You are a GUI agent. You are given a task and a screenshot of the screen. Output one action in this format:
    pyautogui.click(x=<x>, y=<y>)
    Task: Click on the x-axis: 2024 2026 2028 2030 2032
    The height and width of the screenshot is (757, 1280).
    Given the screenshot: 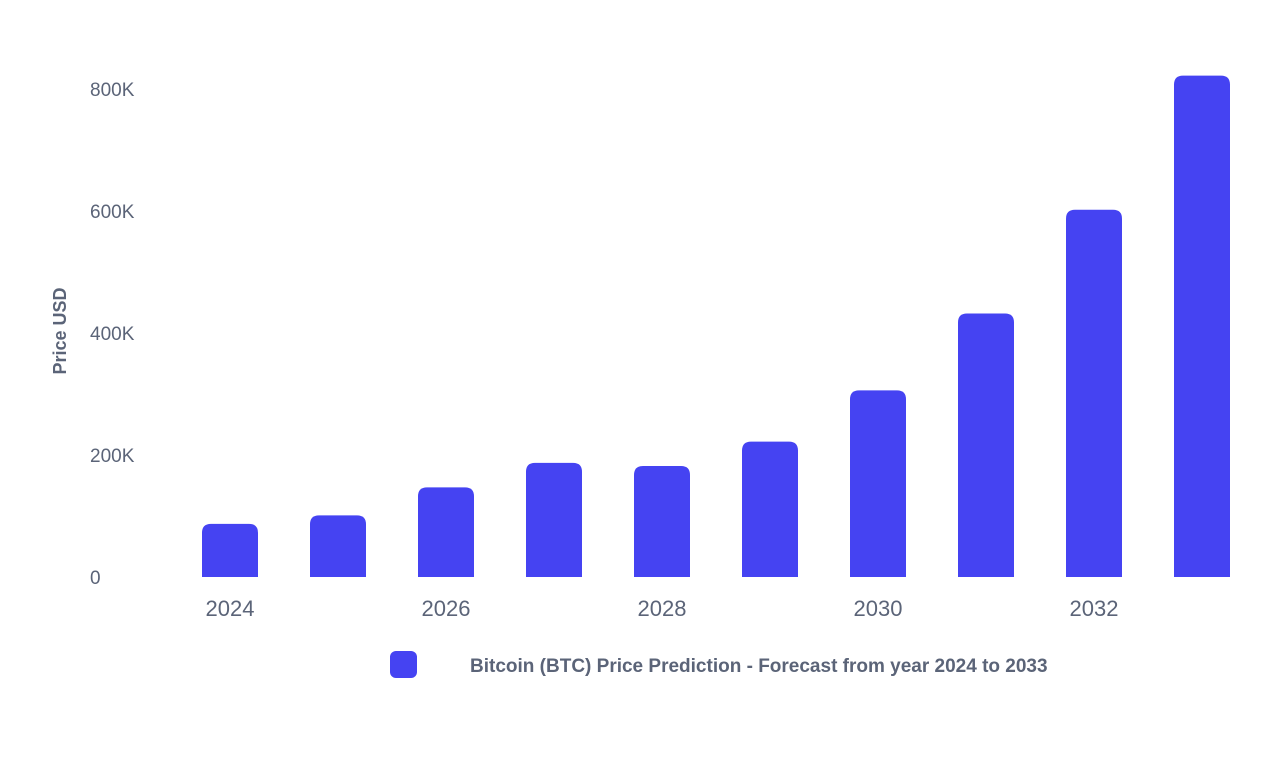 What is the action you would take?
    pyautogui.click(x=662, y=608)
    